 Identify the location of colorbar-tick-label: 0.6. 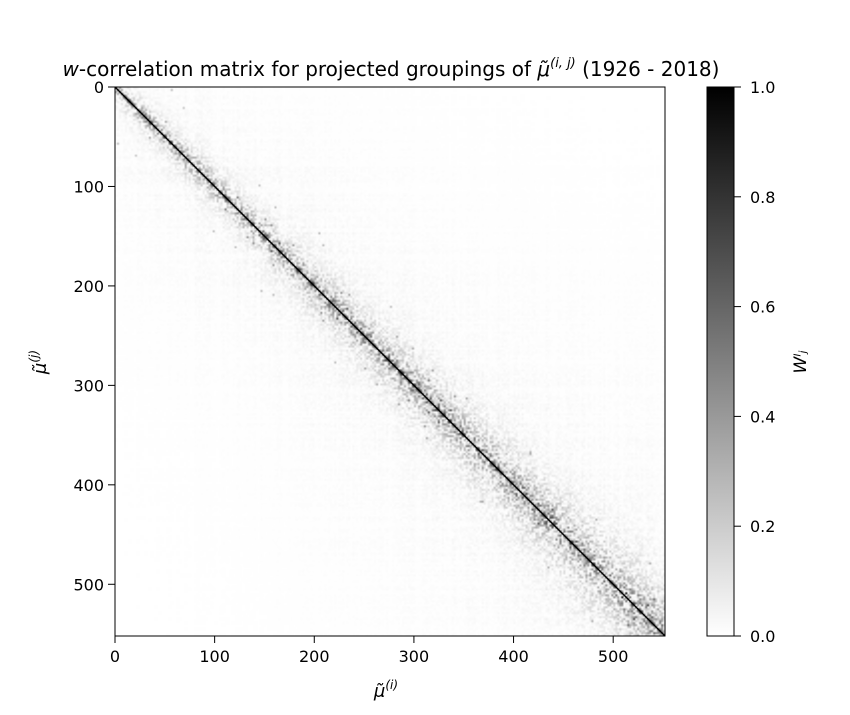
(762, 307).